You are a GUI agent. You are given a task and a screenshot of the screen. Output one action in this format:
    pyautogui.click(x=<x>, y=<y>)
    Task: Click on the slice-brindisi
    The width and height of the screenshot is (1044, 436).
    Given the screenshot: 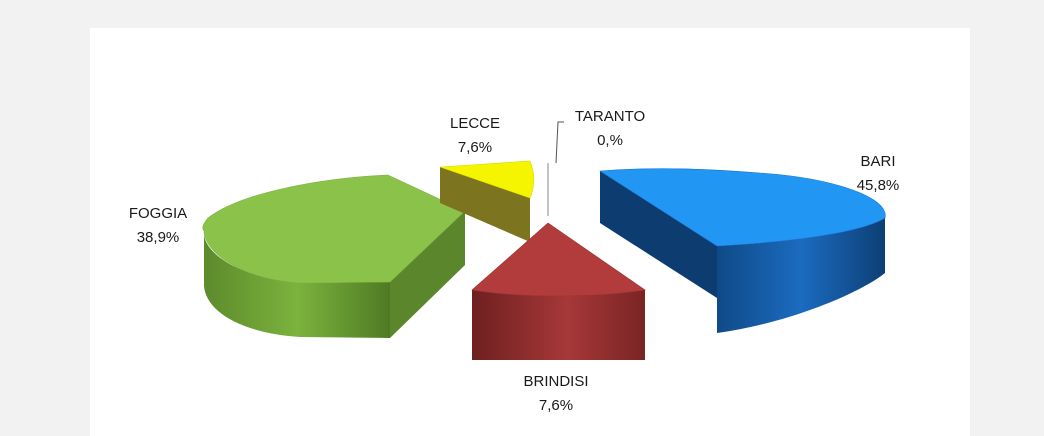 What is the action you would take?
    pyautogui.click(x=558, y=291)
    